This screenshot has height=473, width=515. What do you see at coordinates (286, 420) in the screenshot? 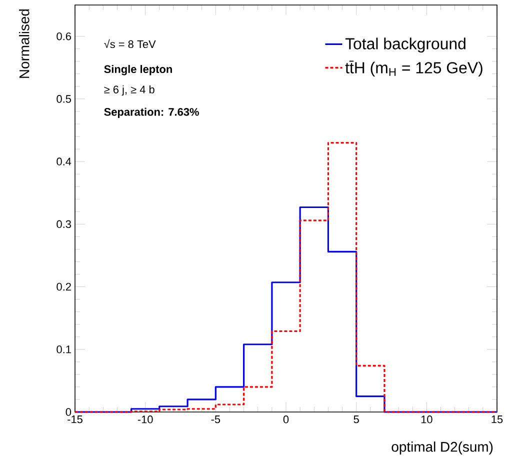
I see `x-tick-label: 0` at bounding box center [286, 420].